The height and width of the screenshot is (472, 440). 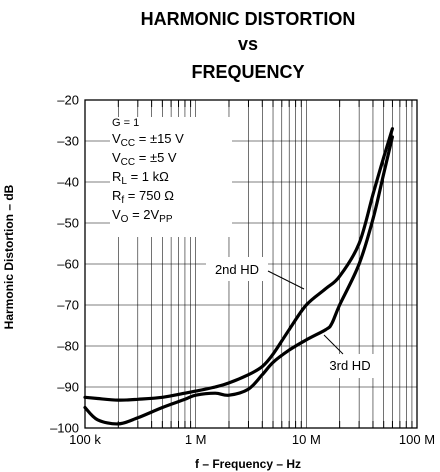 I want to click on series-label-2nd-hd: 2nd HD, so click(x=237, y=269).